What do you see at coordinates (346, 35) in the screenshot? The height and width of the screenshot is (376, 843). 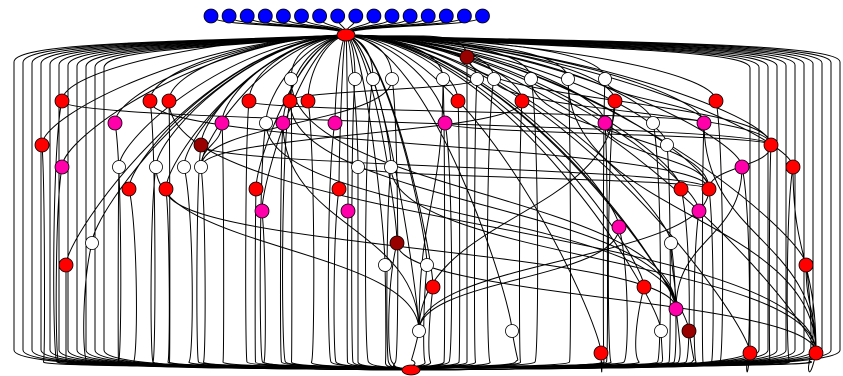 I see `top-hub` at bounding box center [346, 35].